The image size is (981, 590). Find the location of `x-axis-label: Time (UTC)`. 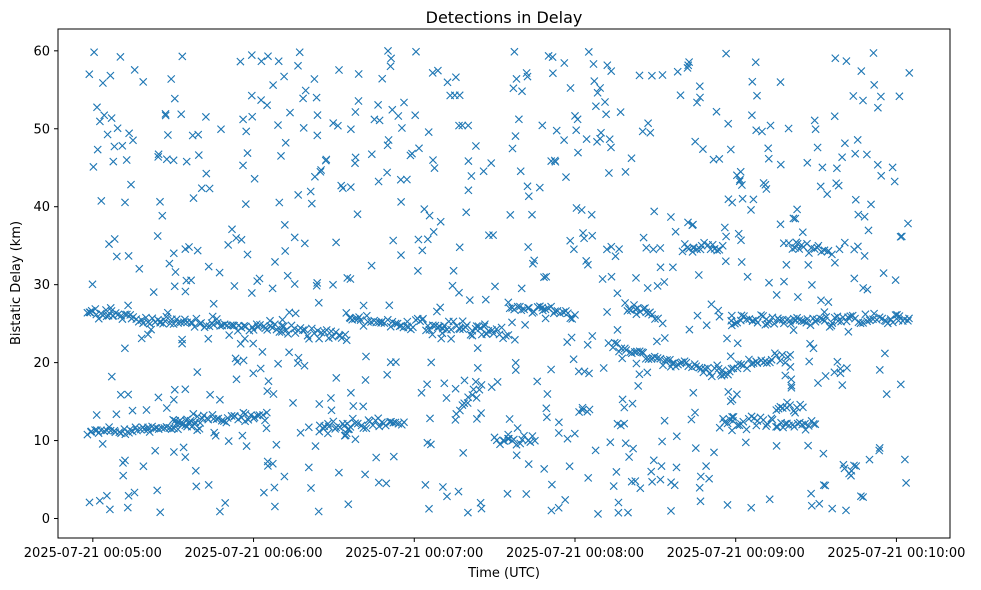

x-axis-label: Time (UTC) is located at coordinates (503, 573).